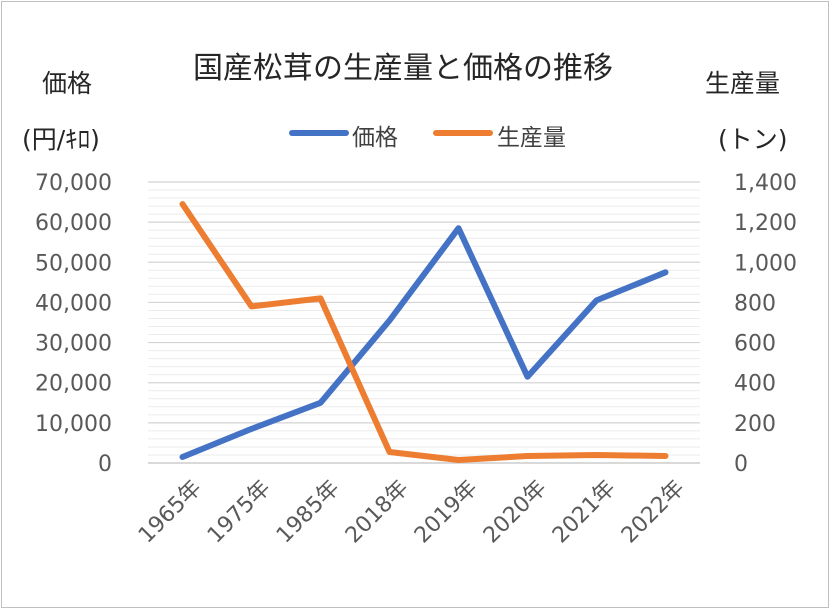 The image size is (832, 611). Describe the element at coordinates (375, 138) in the screenshot. I see `legend-label-price: 価格` at that location.